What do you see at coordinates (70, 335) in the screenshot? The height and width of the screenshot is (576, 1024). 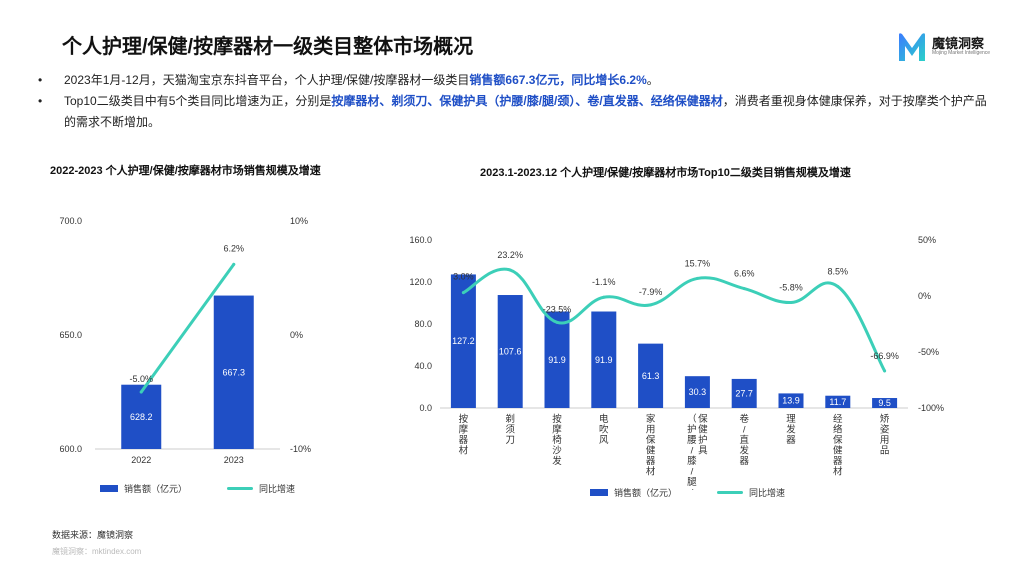 I see `y-left-tick-label: 650.0` at bounding box center [70, 335].